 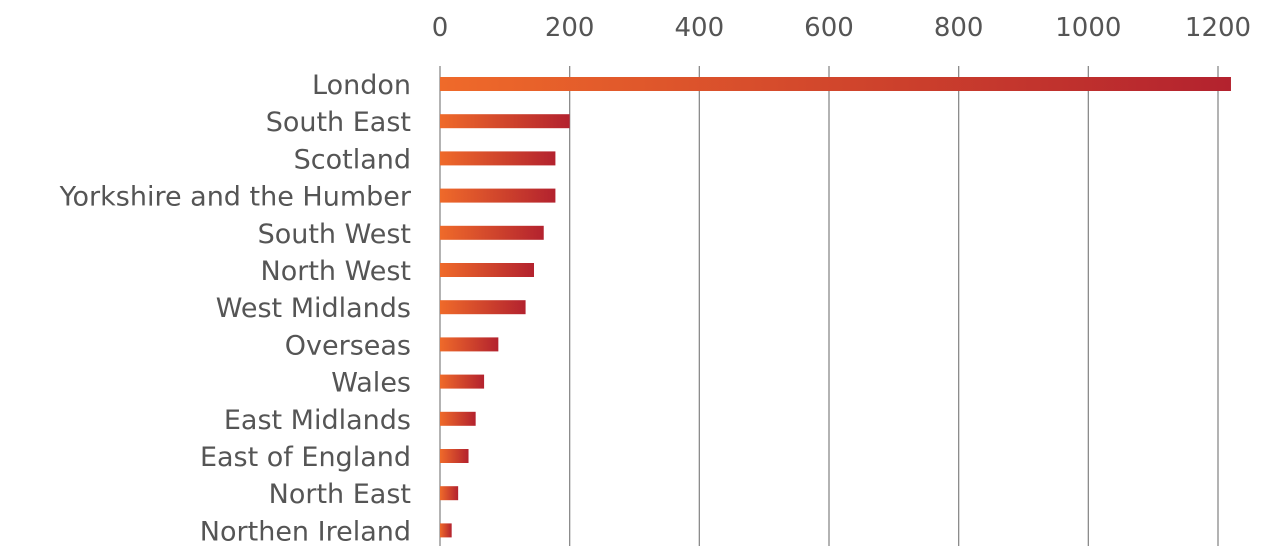 I want to click on x-tick-label: 1000, so click(x=1088, y=28).